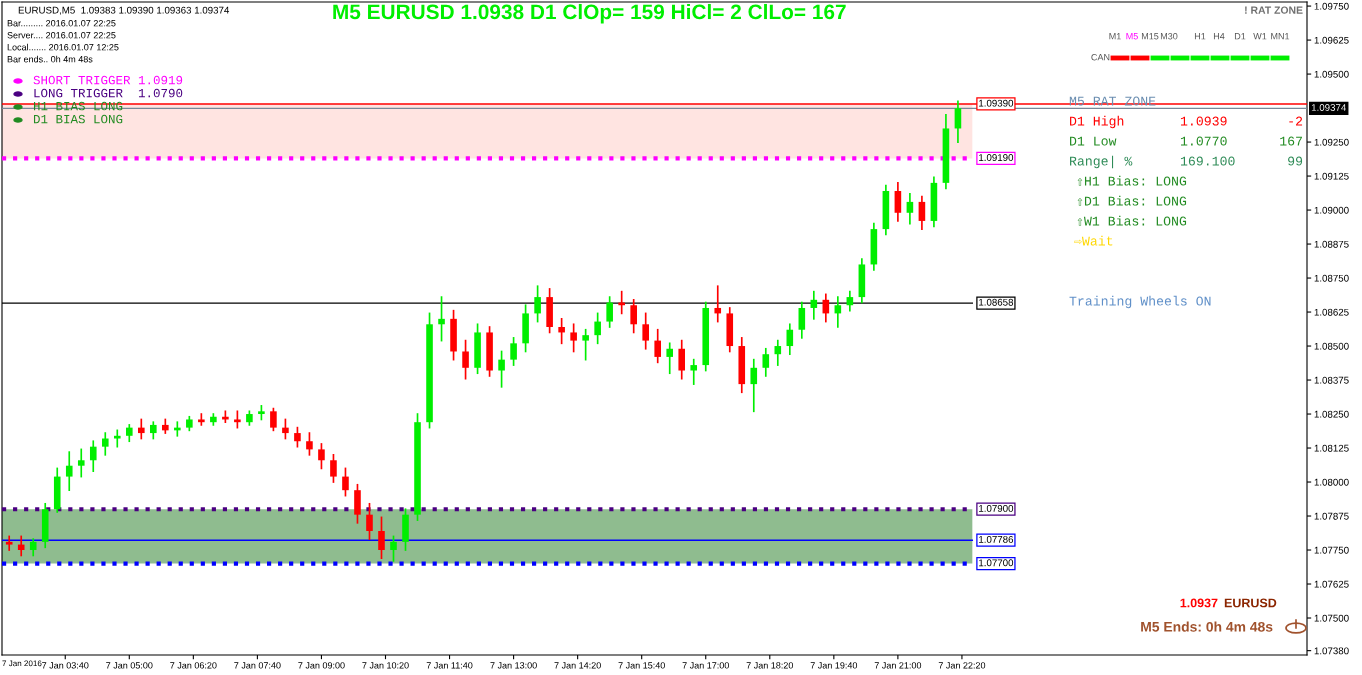 This screenshot has height=675, width=1362. I want to click on ref-line-label: 1.07786, so click(996, 539).